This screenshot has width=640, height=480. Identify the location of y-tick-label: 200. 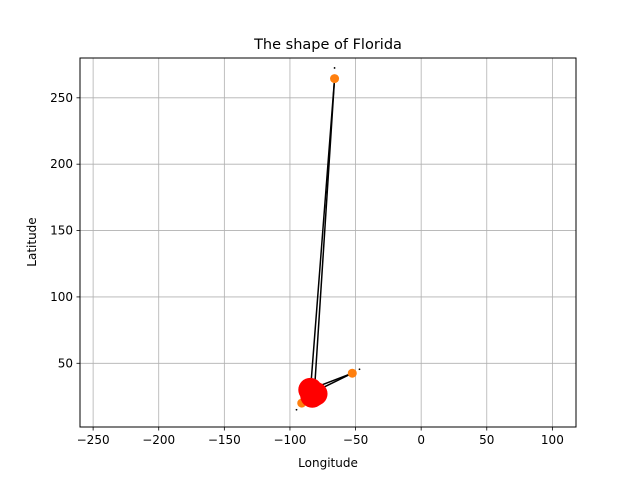
(61, 164).